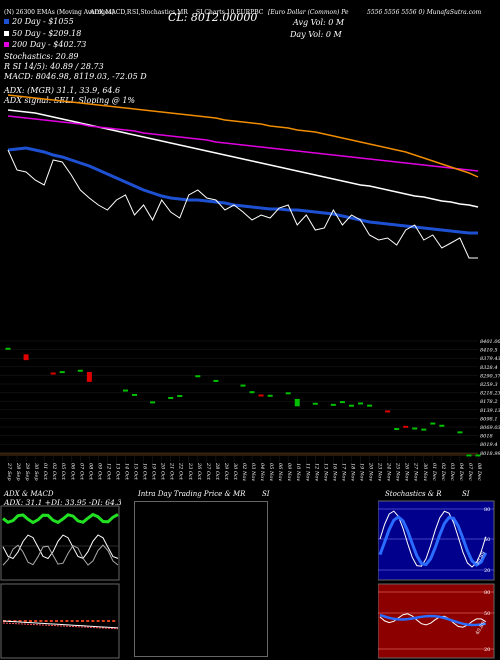  I want to click on date-label: 02 Oct, so click(54, 472).